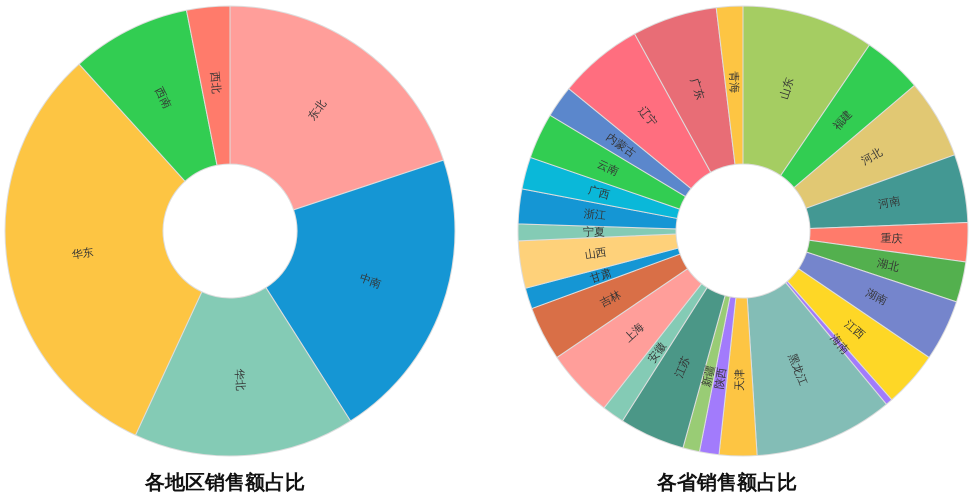  Describe the element at coordinates (648, 117) in the screenshot. I see `slice-label: 辽宁` at that location.